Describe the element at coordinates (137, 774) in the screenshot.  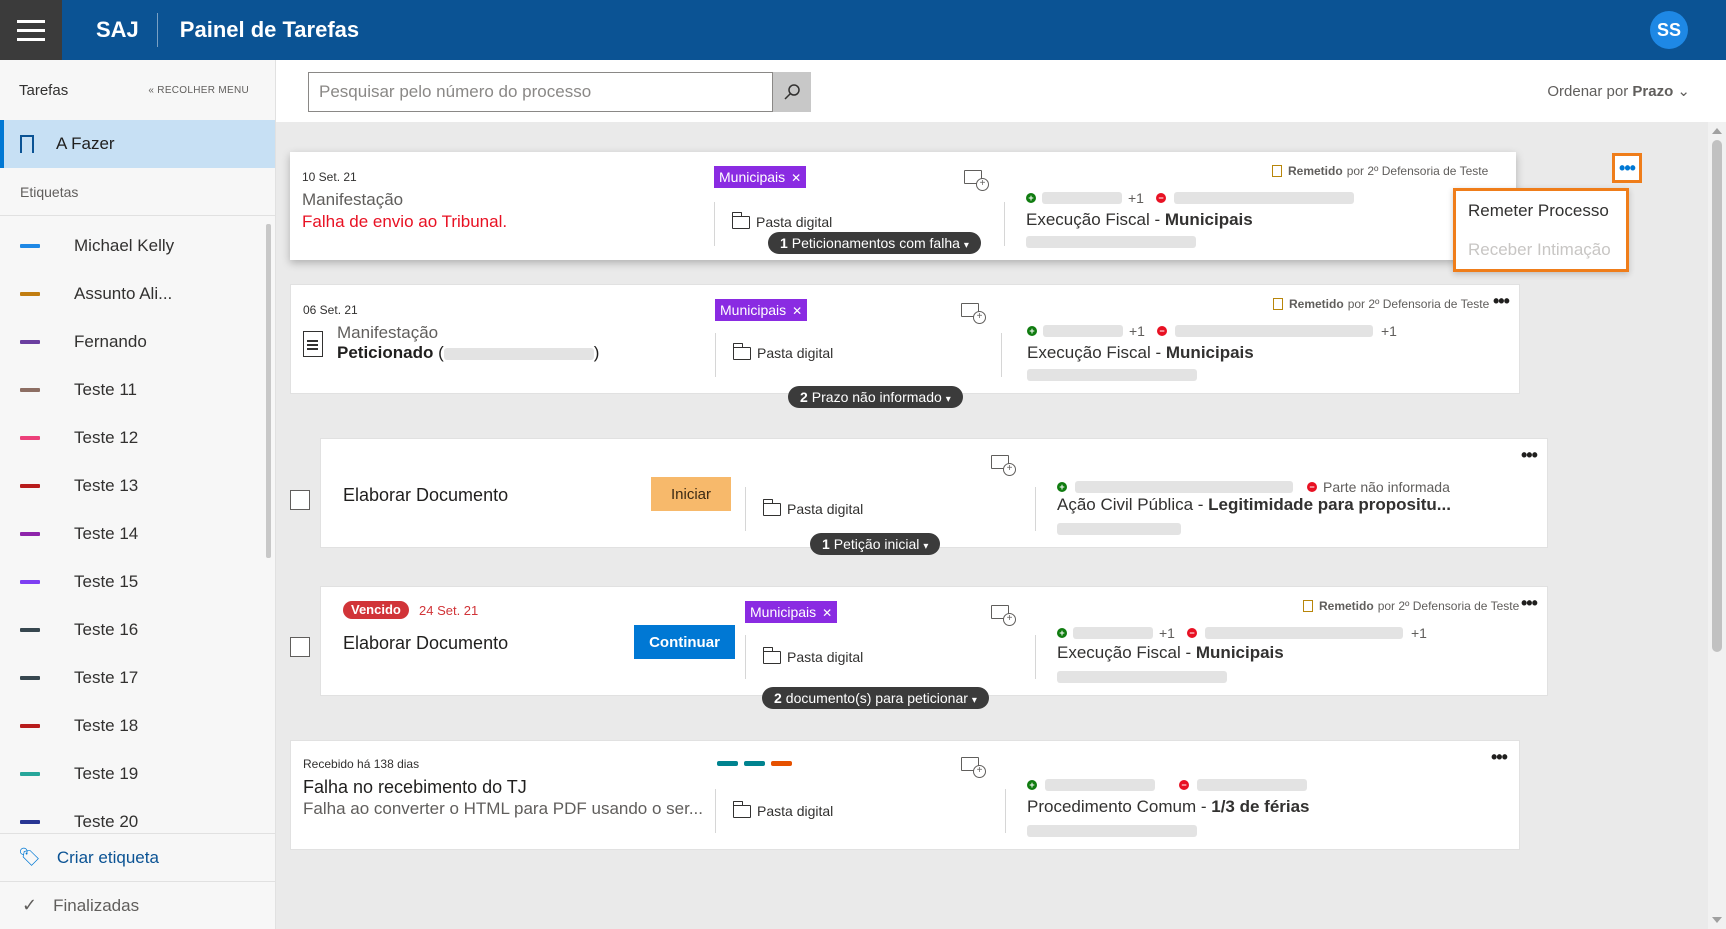
I see `label-item: Teste 19` at that location.